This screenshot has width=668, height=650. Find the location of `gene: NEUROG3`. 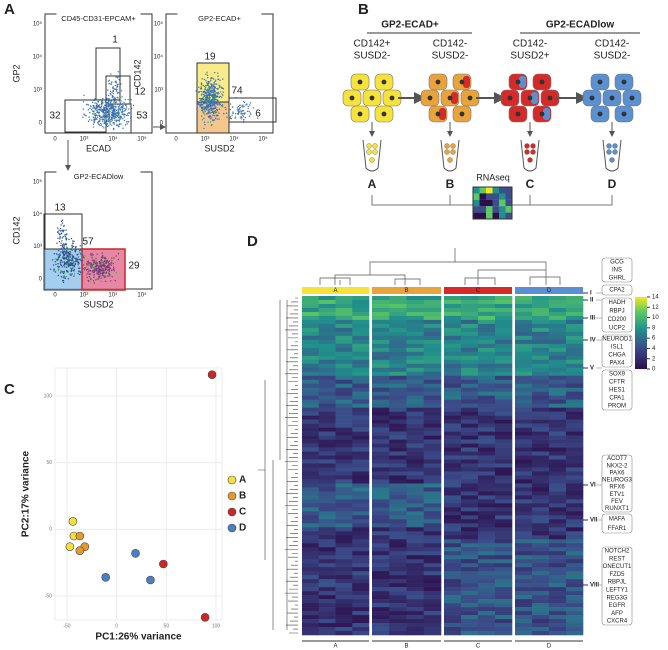

gene: NEUROG3 is located at coordinates (617, 481).